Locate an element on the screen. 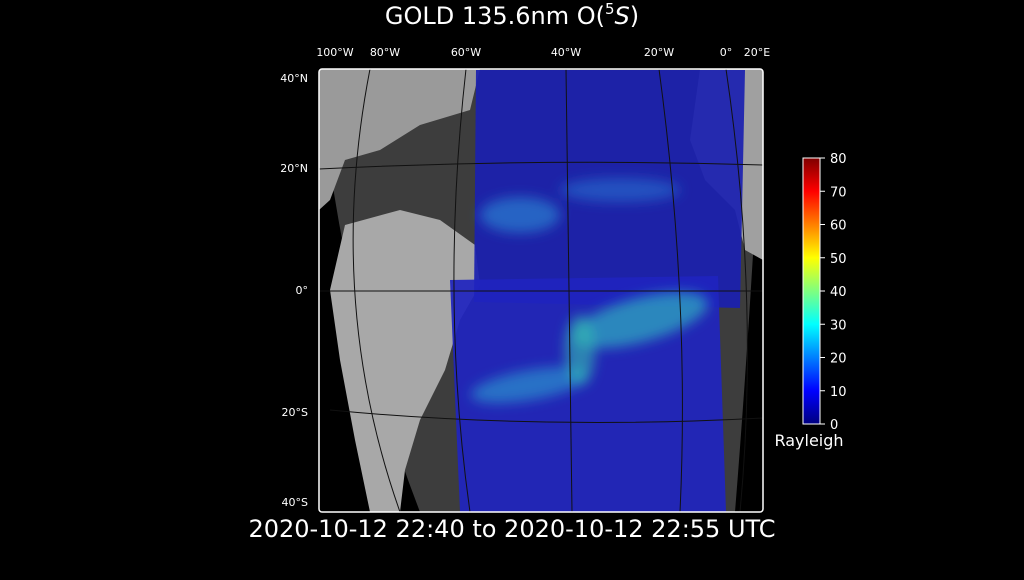 The width and height of the screenshot is (1024, 580). title-prefix: GOLD 135.6nm O( is located at coordinates (495, 16).